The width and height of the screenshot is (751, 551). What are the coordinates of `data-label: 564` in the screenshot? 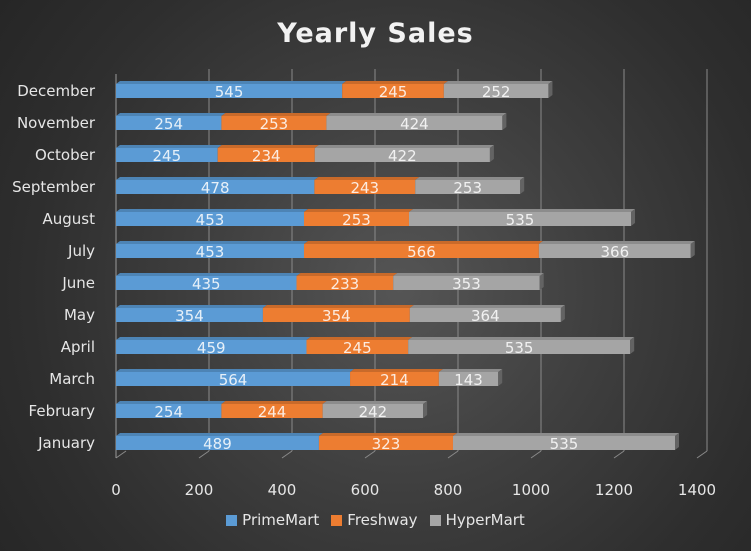 It's located at (233, 380).